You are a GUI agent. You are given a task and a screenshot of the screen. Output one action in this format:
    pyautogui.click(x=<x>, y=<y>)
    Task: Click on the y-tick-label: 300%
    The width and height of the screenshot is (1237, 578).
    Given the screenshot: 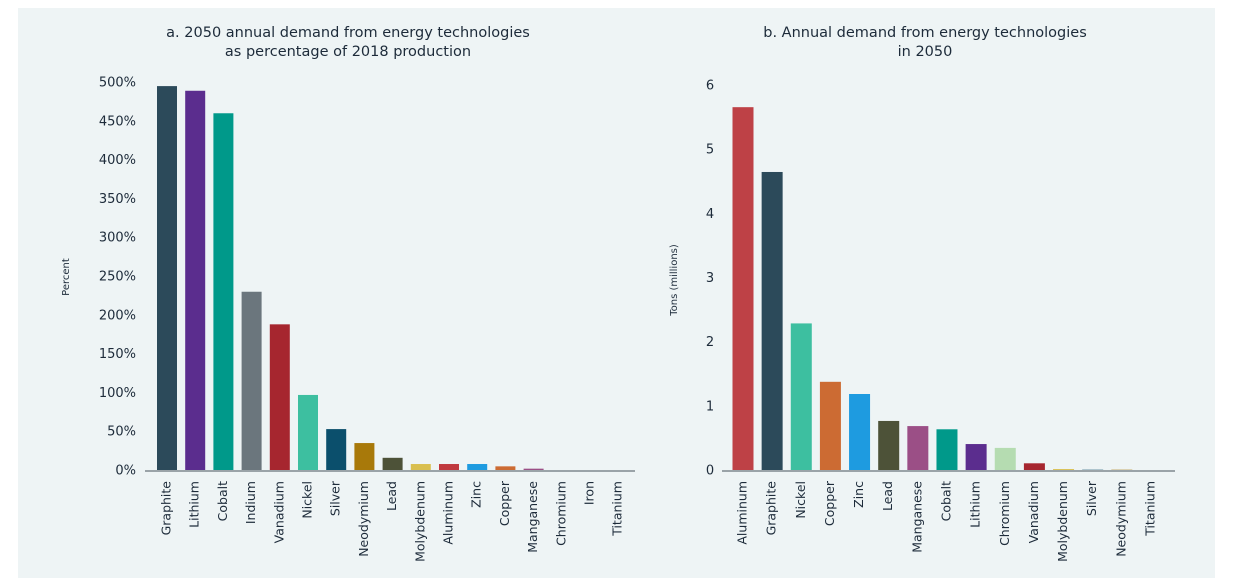 What is the action you would take?
    pyautogui.click(x=117, y=238)
    